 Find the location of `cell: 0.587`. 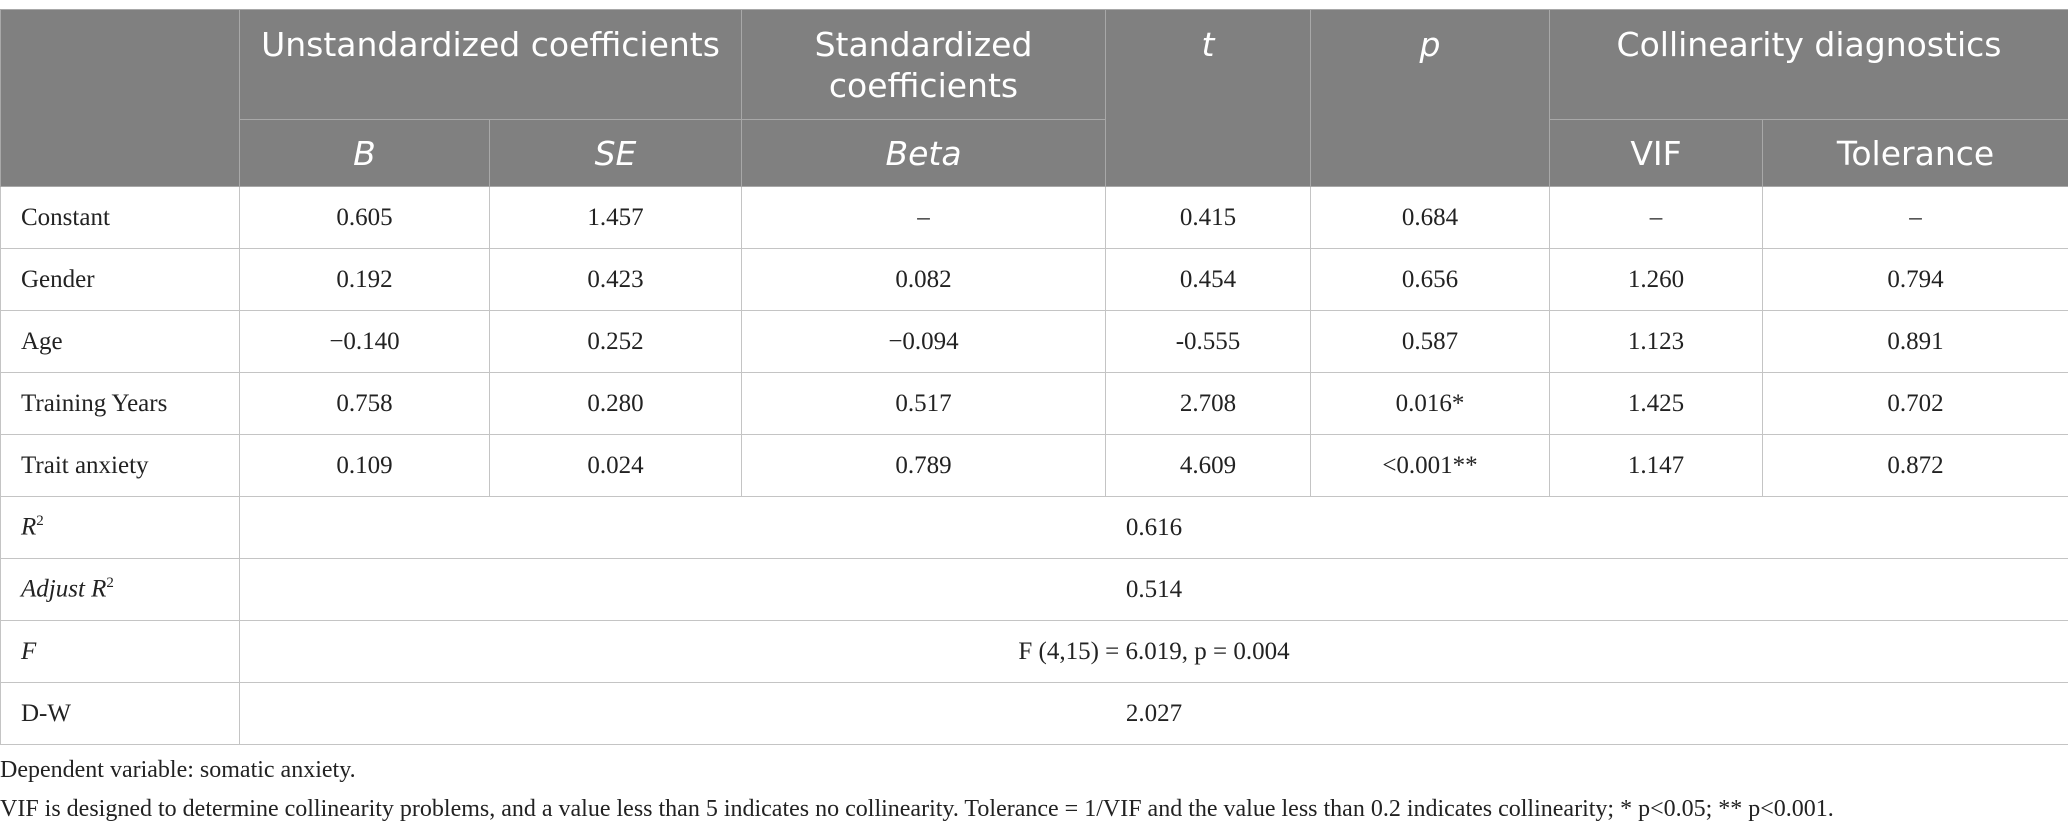

cell: 0.587 is located at coordinates (1430, 341).